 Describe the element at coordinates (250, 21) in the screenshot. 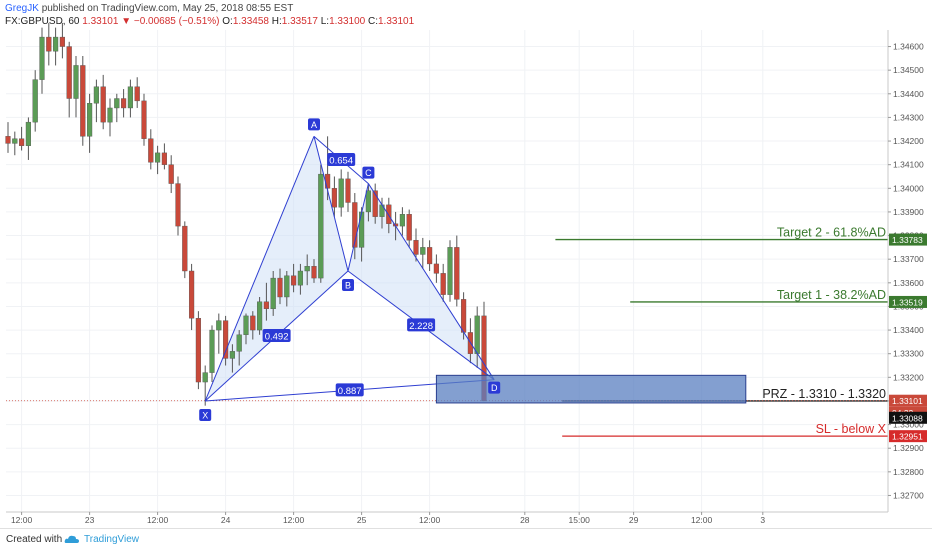

I see `open-value: 1.33458` at that location.